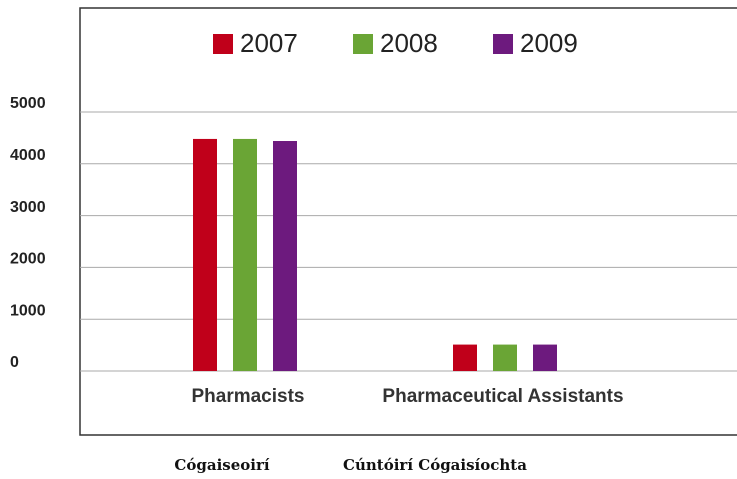 This screenshot has width=737, height=479. What do you see at coordinates (269, 43) in the screenshot?
I see `legend-label: 2007` at bounding box center [269, 43].